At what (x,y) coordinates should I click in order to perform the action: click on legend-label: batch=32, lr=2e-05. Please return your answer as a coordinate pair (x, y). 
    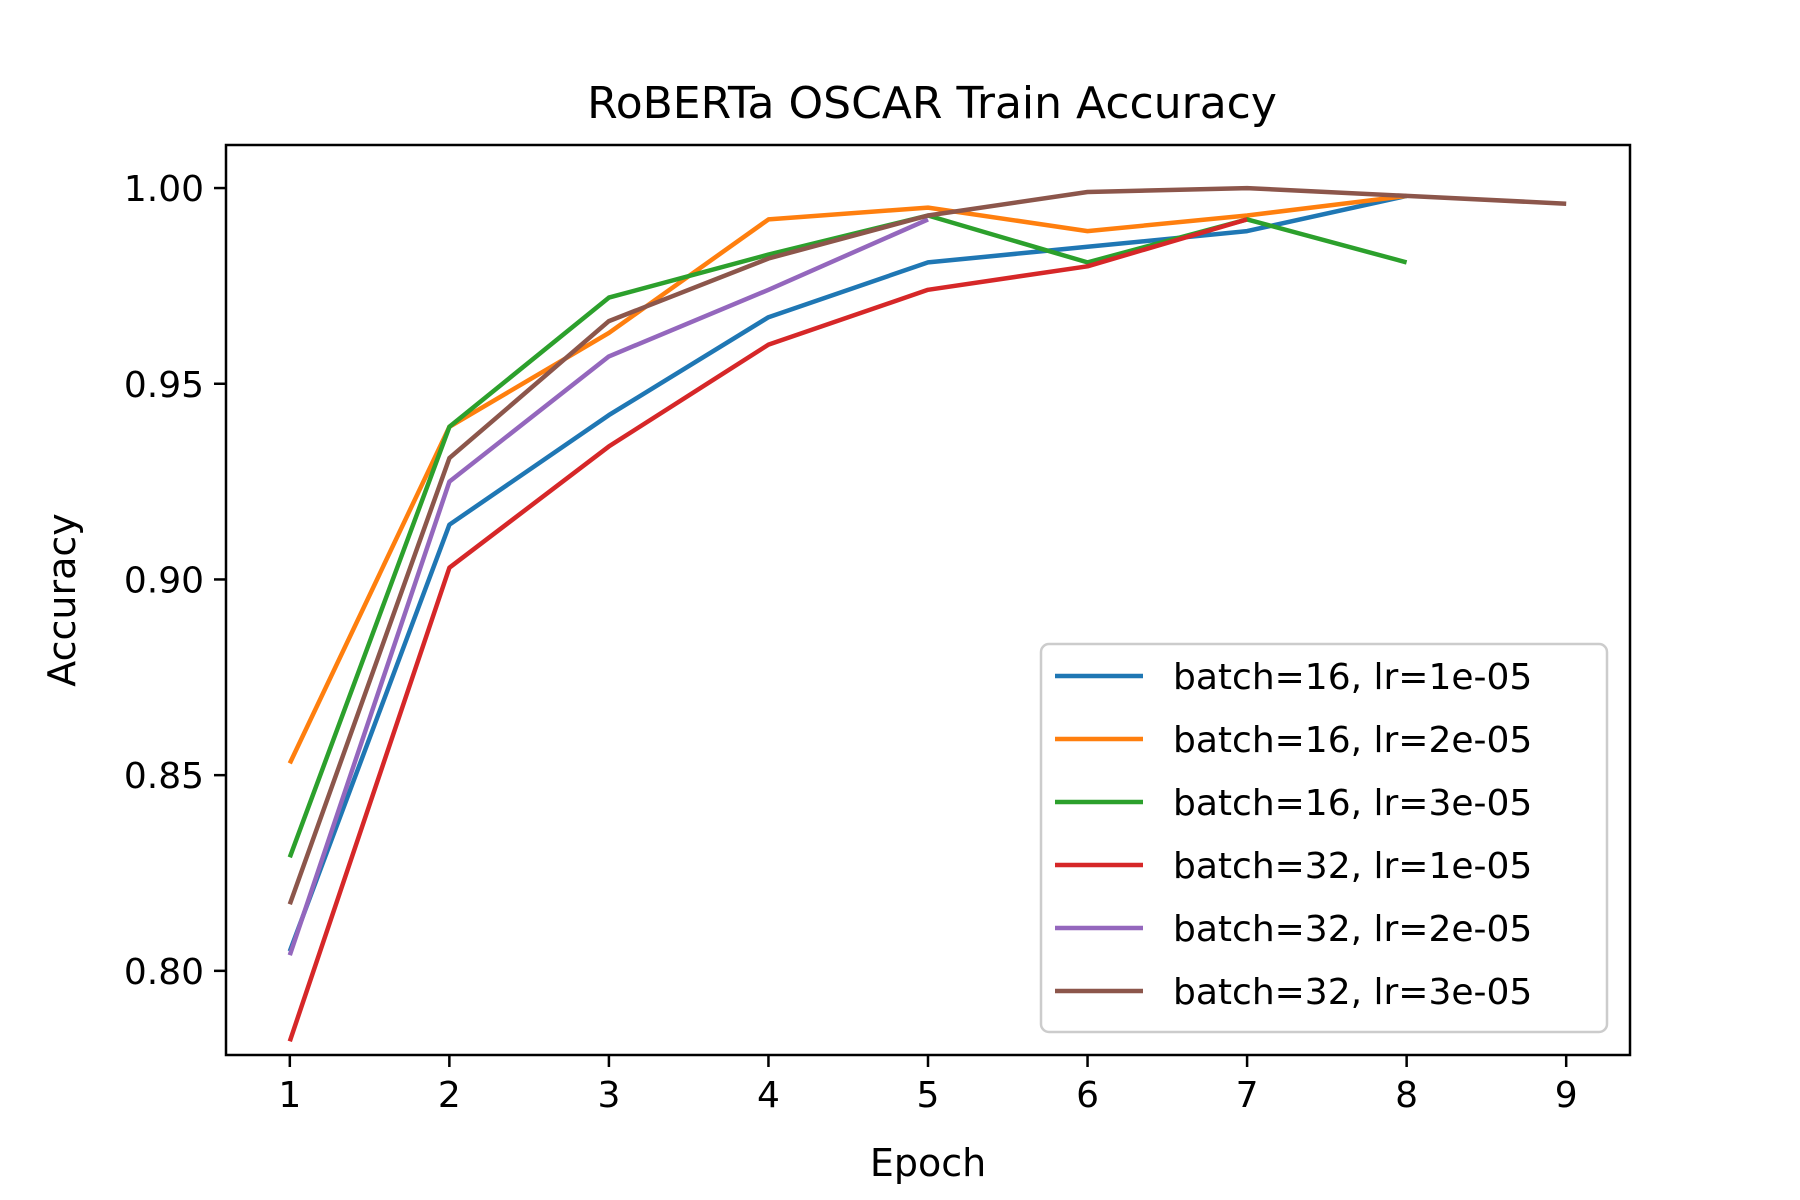
    Looking at the image, I should click on (1352, 929).